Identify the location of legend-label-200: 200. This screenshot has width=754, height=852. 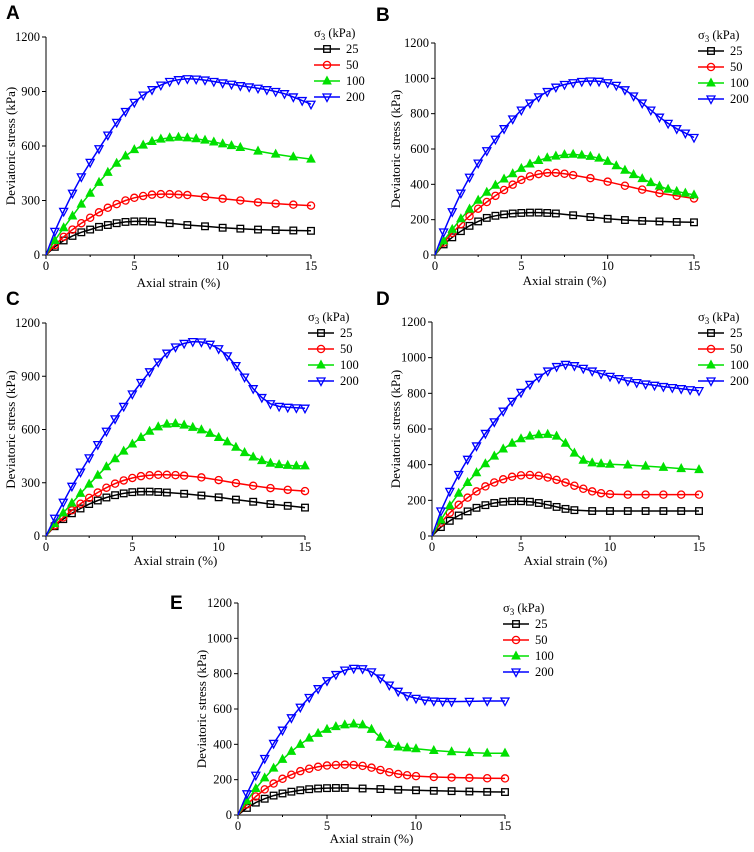
(739, 381).